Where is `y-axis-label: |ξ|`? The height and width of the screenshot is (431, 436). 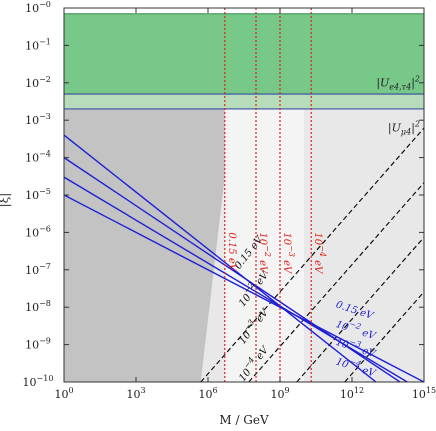 y-axis-label: |ξ| is located at coordinates (5, 200).